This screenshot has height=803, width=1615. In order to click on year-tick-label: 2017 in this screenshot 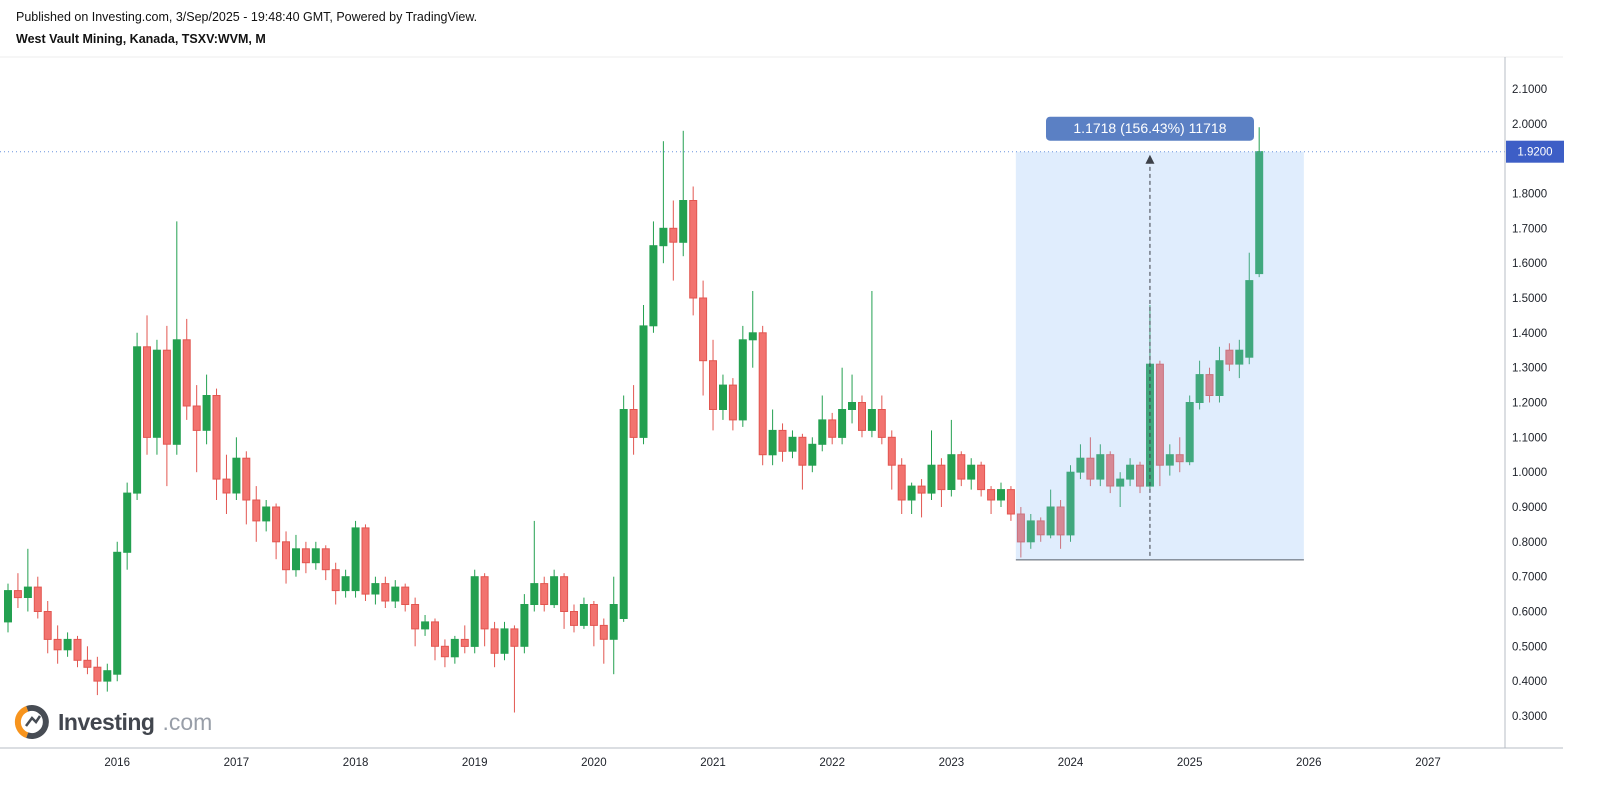, I will do `click(237, 763)`.